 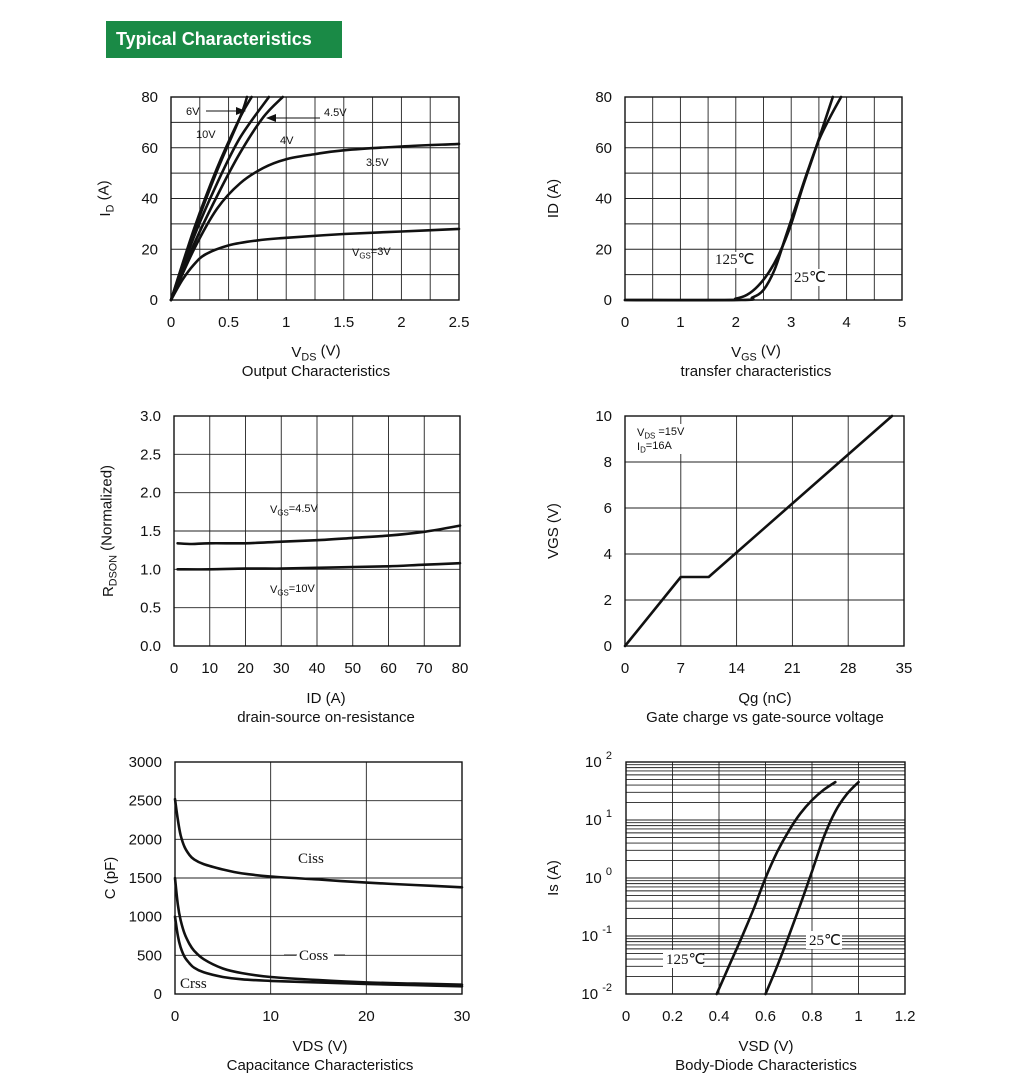 I want to click on curve-label: Crss, so click(x=193, y=984).